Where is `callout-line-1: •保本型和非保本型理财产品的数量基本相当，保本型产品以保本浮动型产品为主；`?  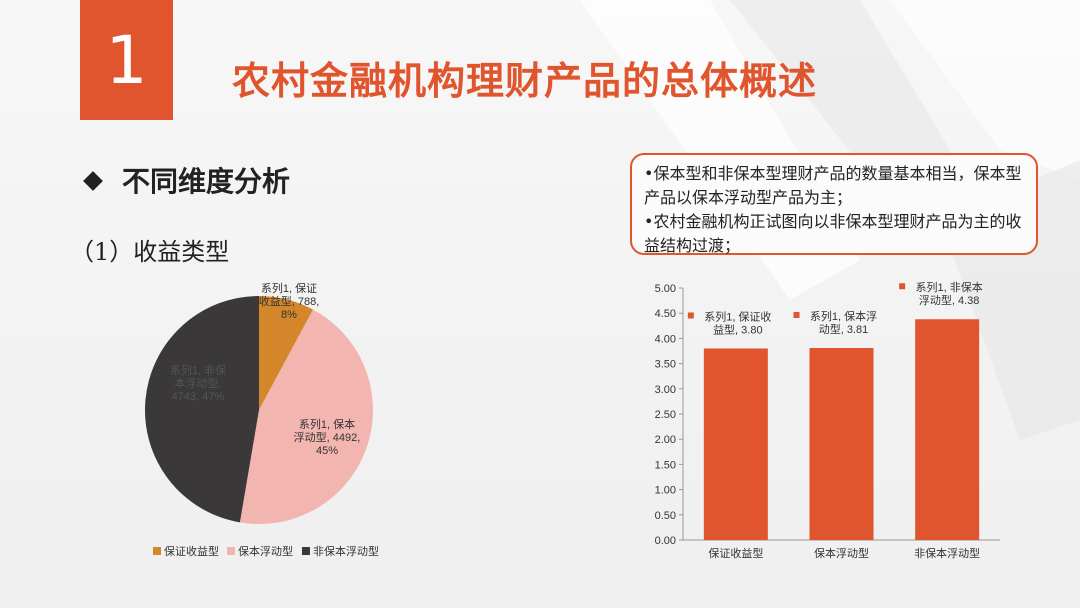 callout-line-1: •保本型和非保本型理财产品的数量基本相当，保本型产品以保本浮动型产品为主； is located at coordinates (833, 185).